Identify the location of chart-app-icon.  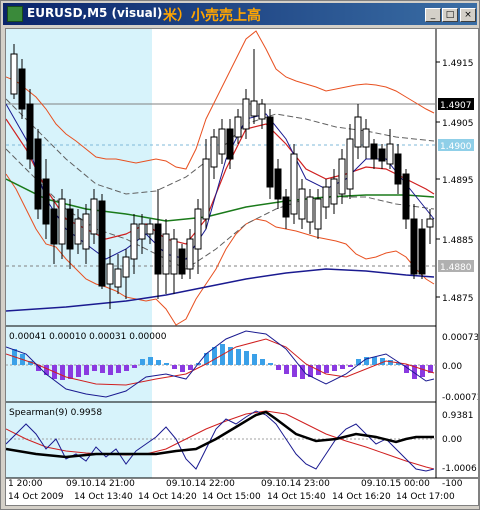
(15, 14).